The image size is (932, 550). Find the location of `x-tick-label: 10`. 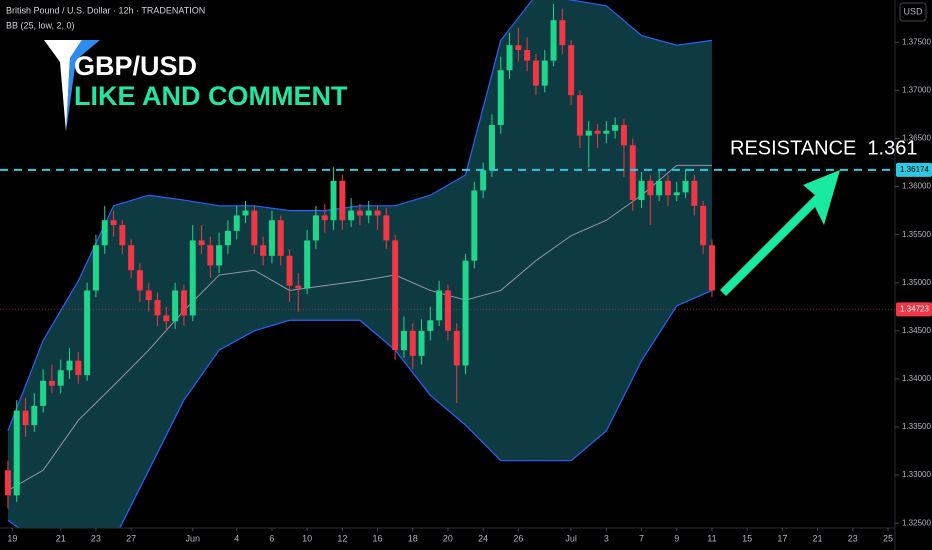

x-tick-label: 10 is located at coordinates (307, 538).